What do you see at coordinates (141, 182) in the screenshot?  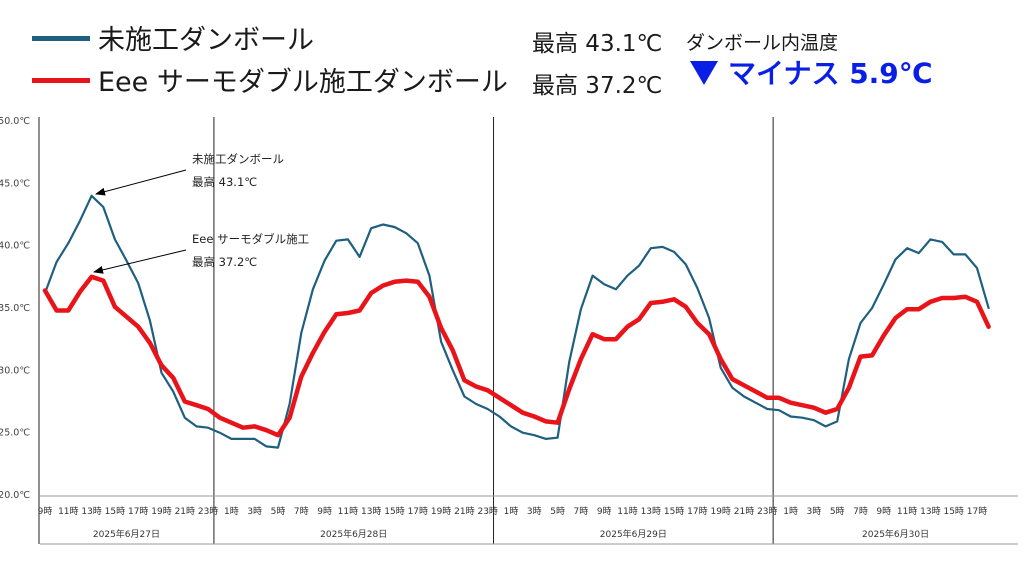 I see `annotation-arrow-untreated` at bounding box center [141, 182].